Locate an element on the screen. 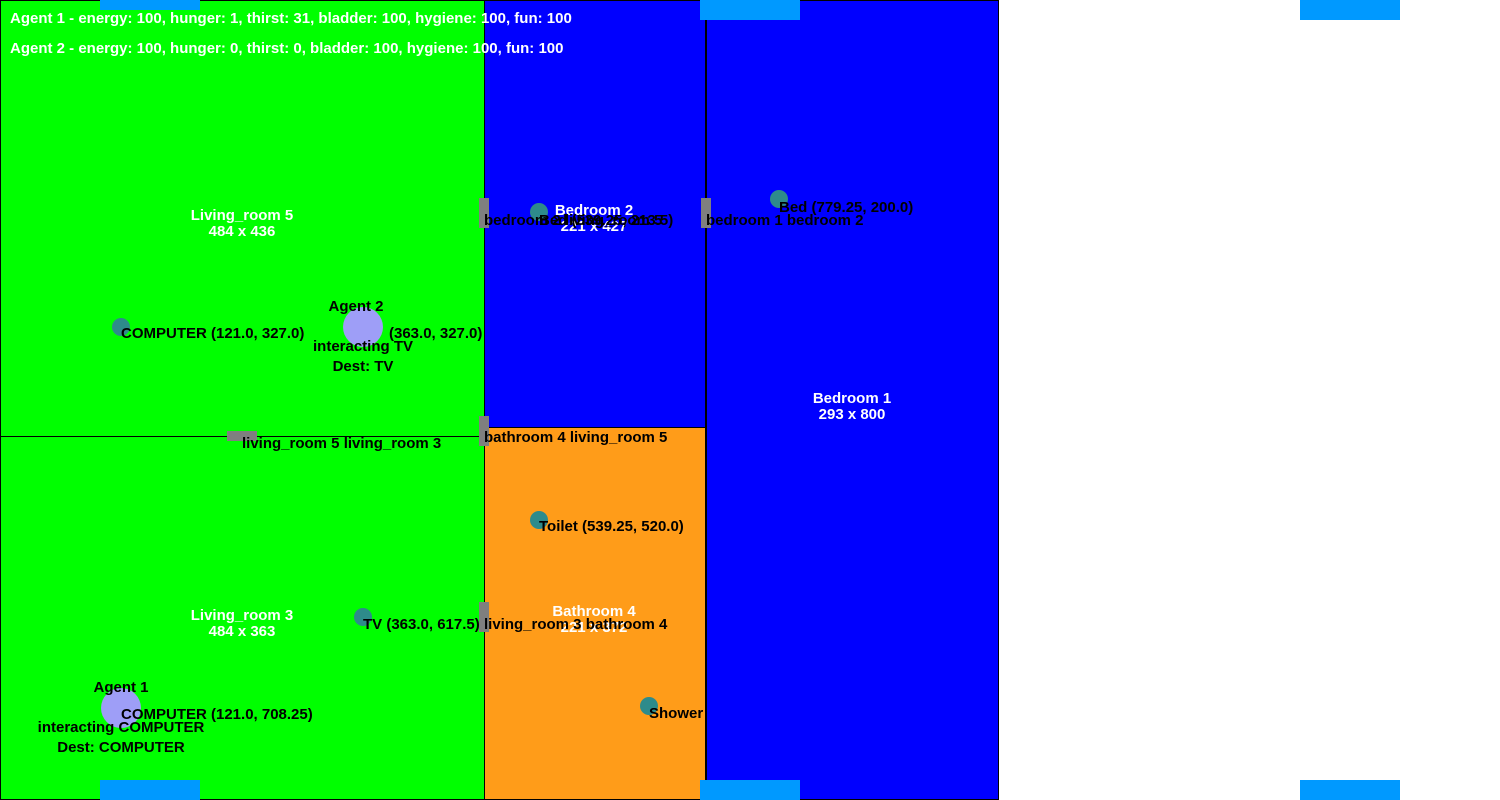 The width and height of the screenshot is (1500, 800). door-living3-bathroom4 is located at coordinates (484, 617).